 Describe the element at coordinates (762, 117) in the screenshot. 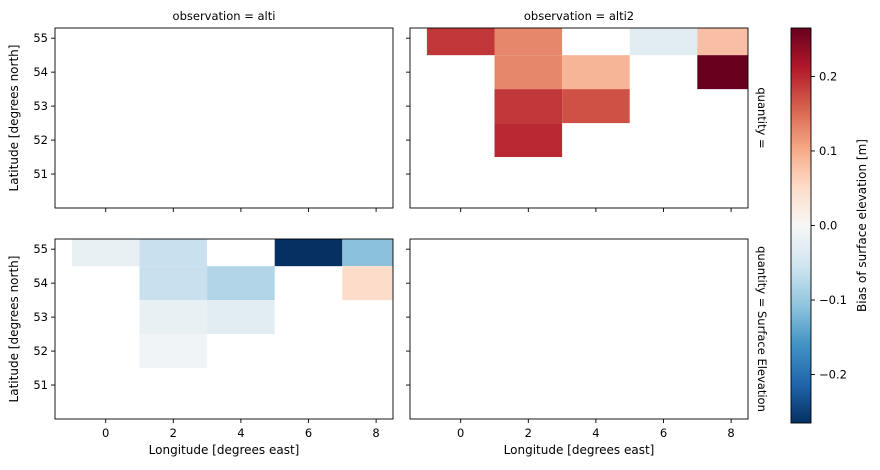

I see `row-facet-title: quantity =` at that location.